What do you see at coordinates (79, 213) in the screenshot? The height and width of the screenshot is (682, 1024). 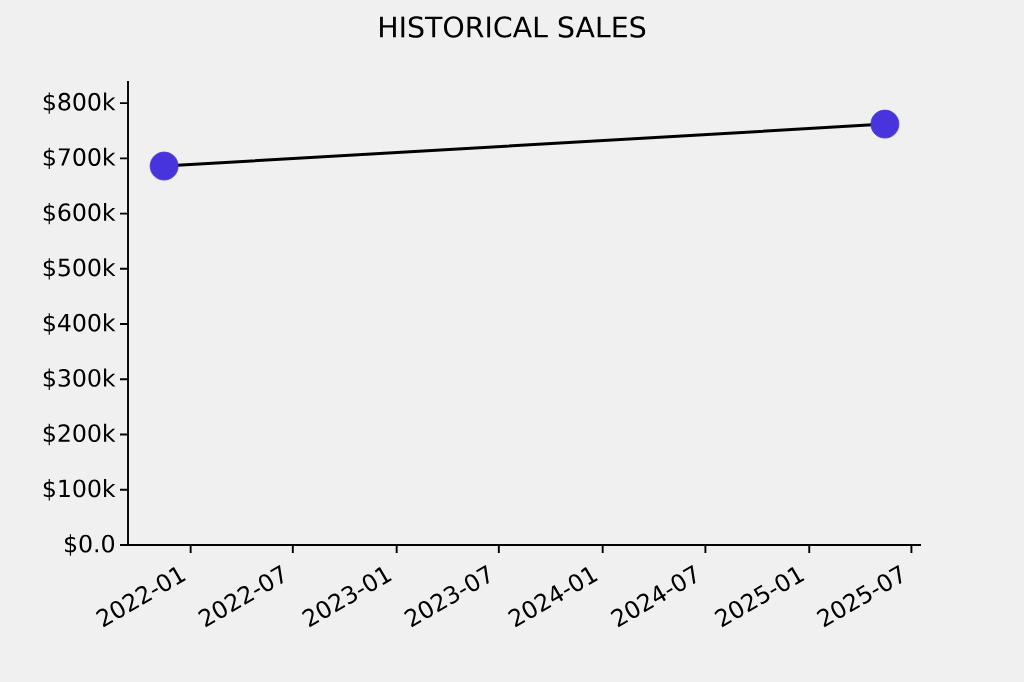 I see `y-tick-label: $600k` at bounding box center [79, 213].